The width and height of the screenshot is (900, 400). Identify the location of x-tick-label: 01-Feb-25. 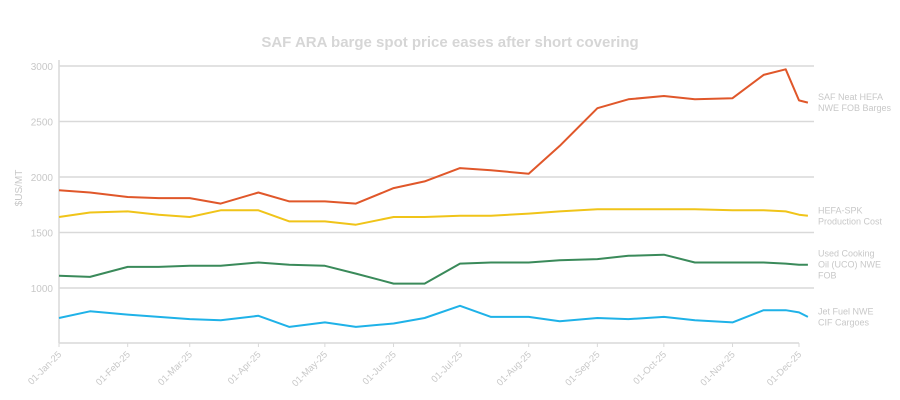
(113, 368).